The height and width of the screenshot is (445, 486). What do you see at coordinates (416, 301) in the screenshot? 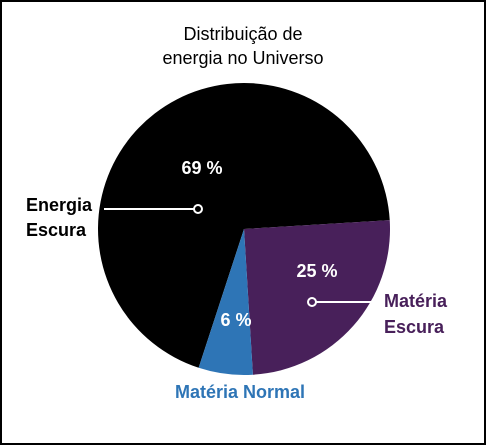
I see `category-label-materia-escura-line-1: Matéria` at bounding box center [416, 301].